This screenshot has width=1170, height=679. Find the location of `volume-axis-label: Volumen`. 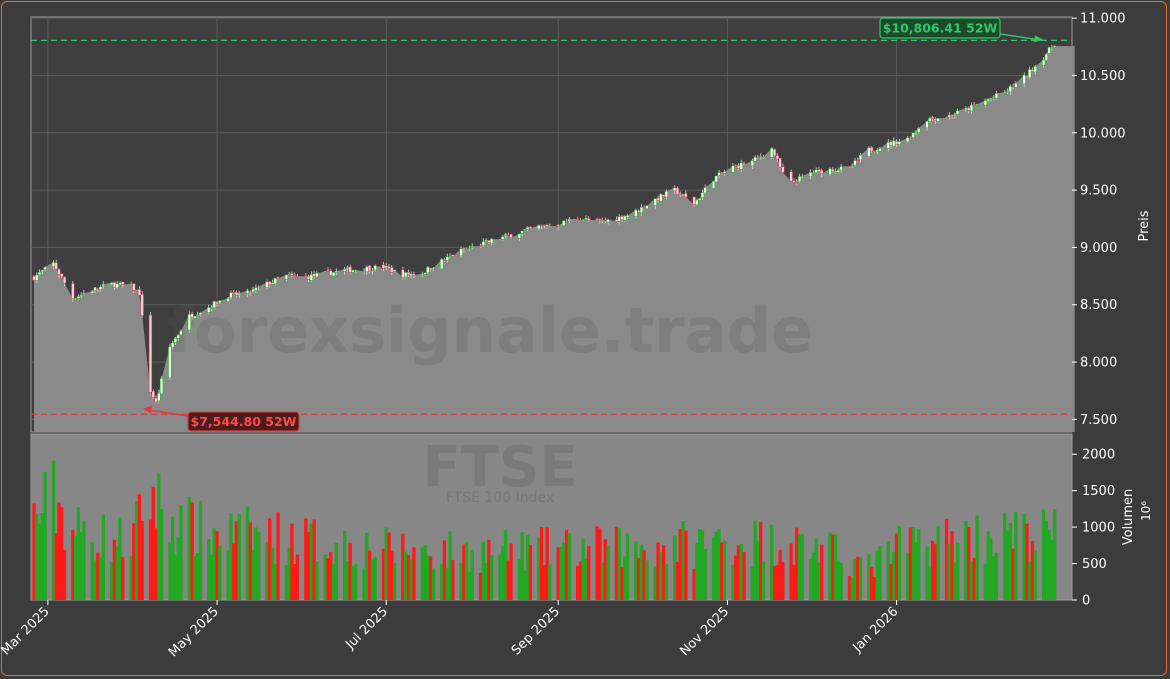

volume-axis-label: Volumen is located at coordinates (1128, 517).